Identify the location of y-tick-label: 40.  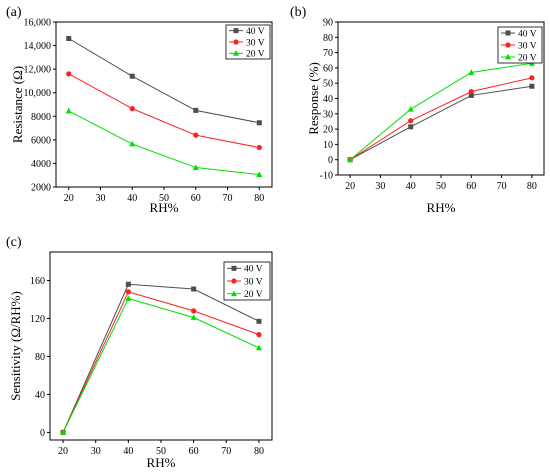
(328, 99).